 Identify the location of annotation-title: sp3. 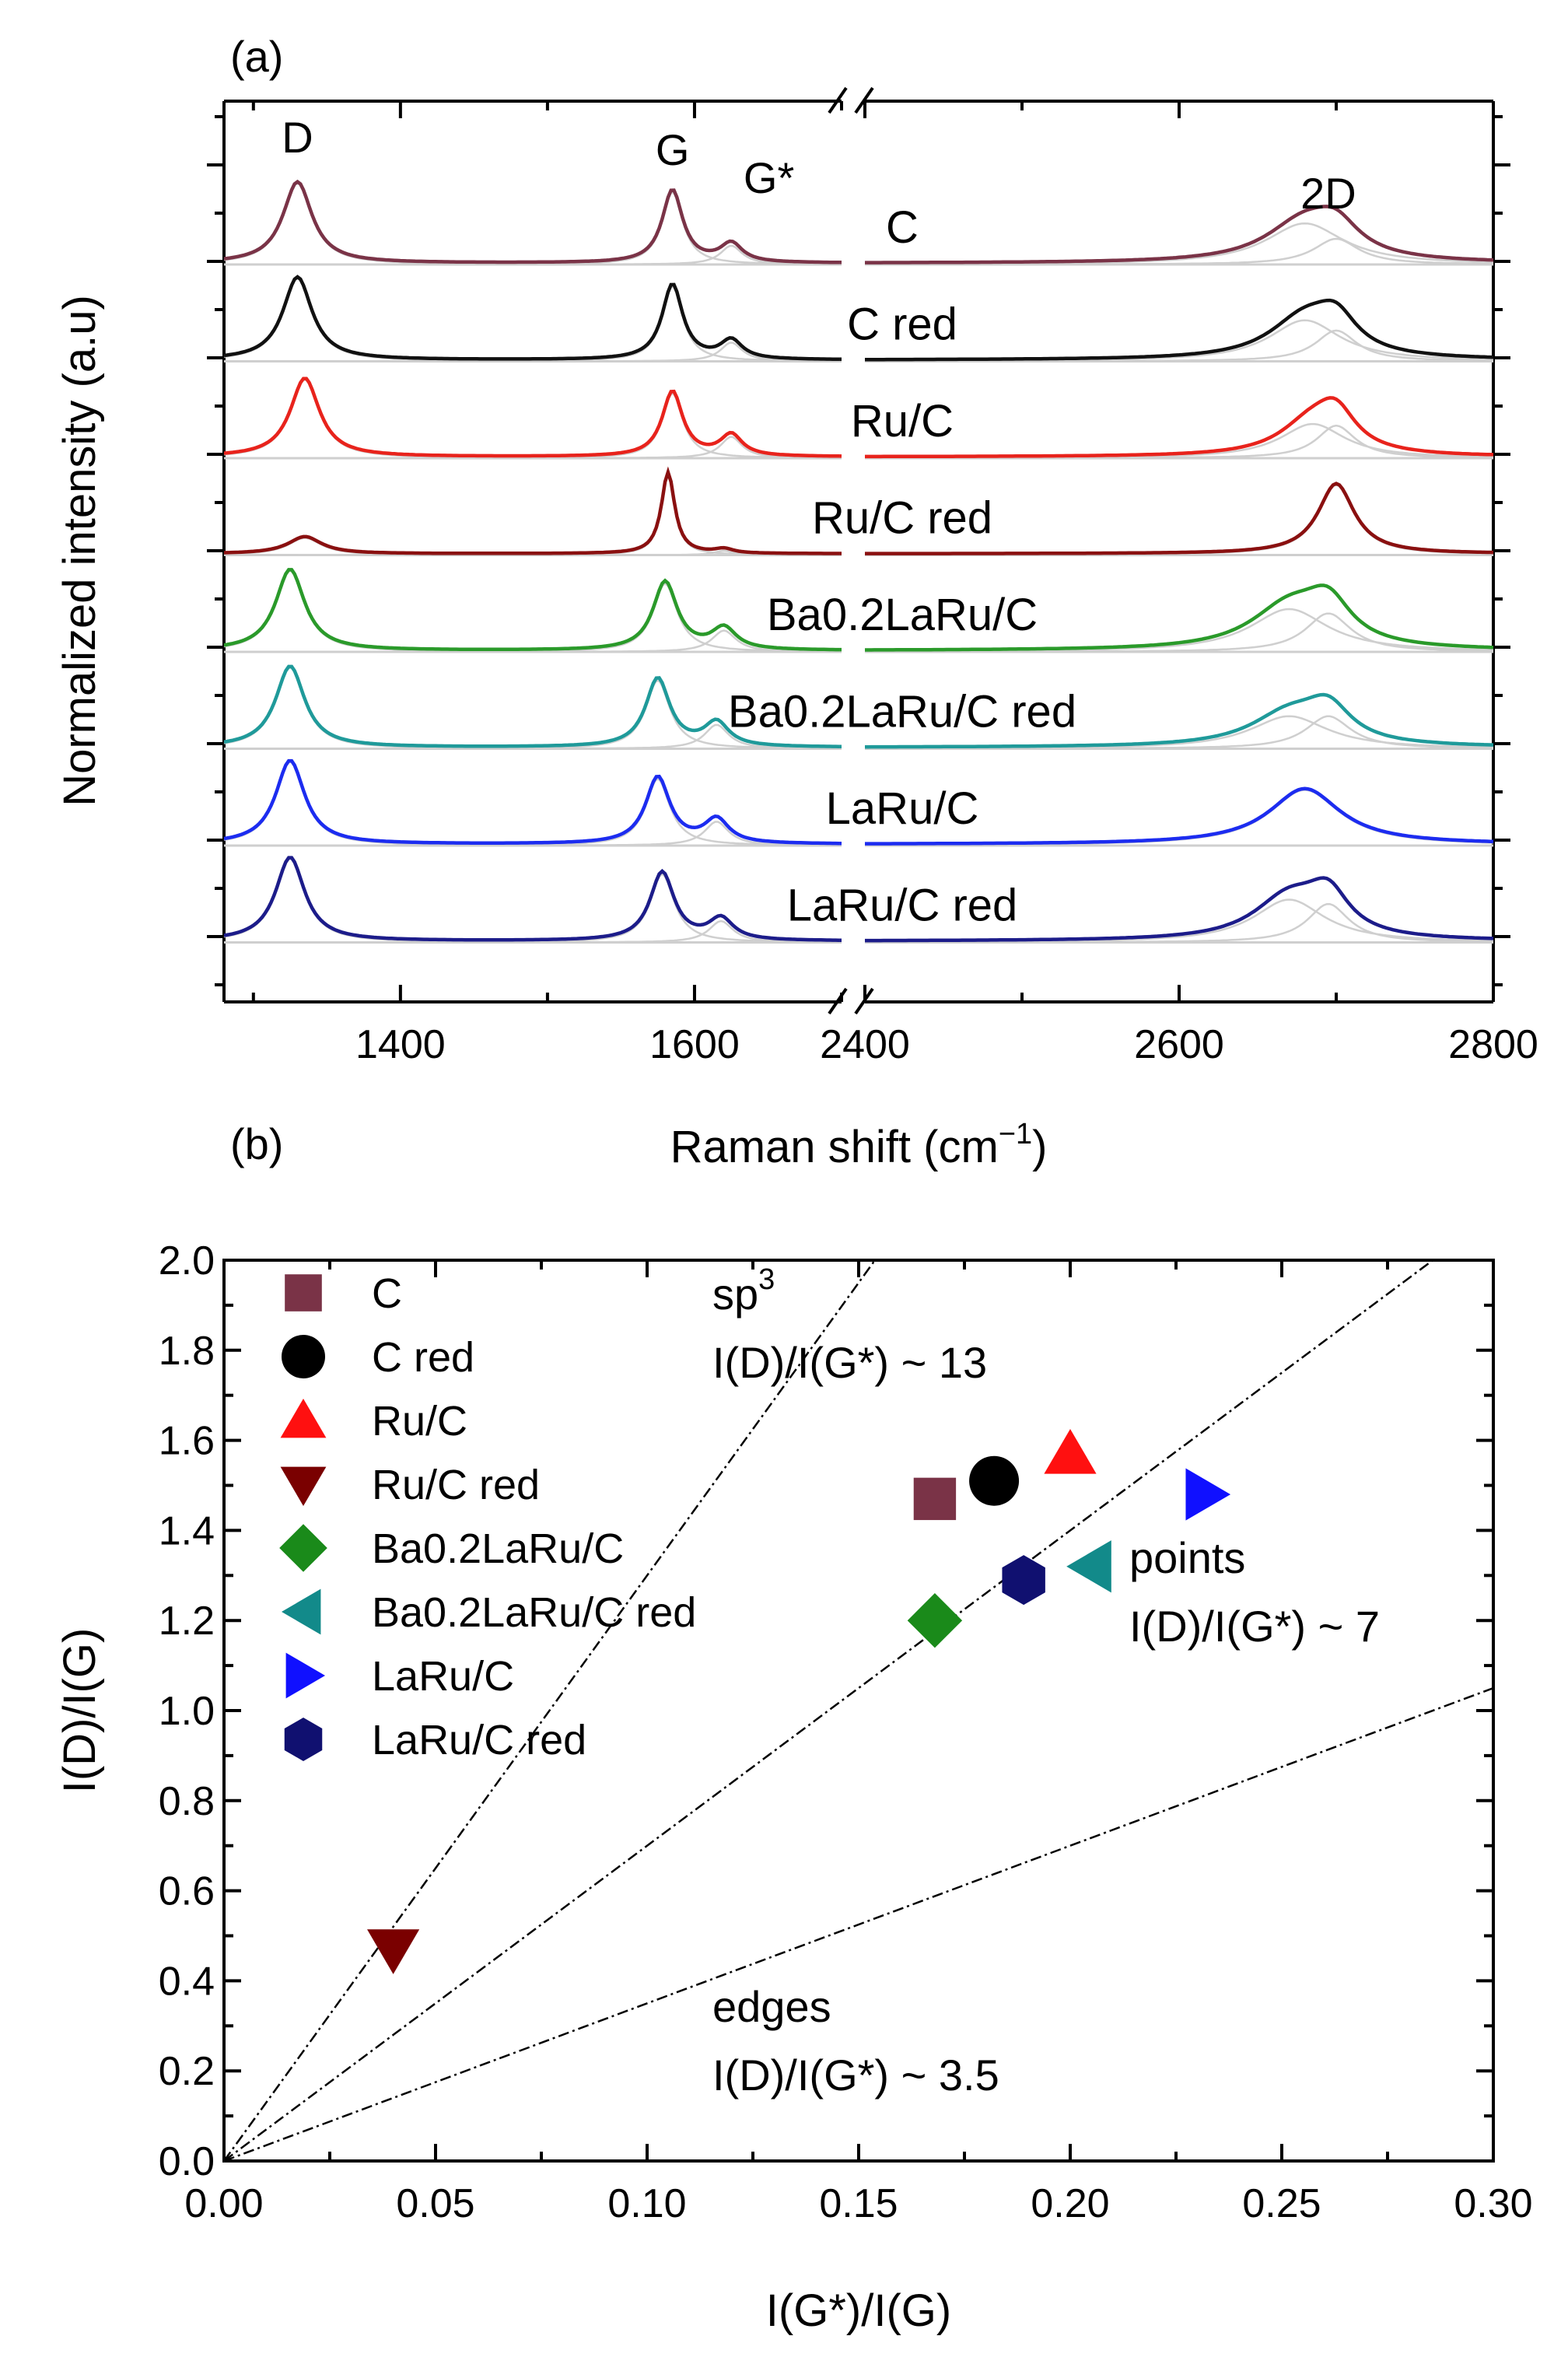
(743, 1291).